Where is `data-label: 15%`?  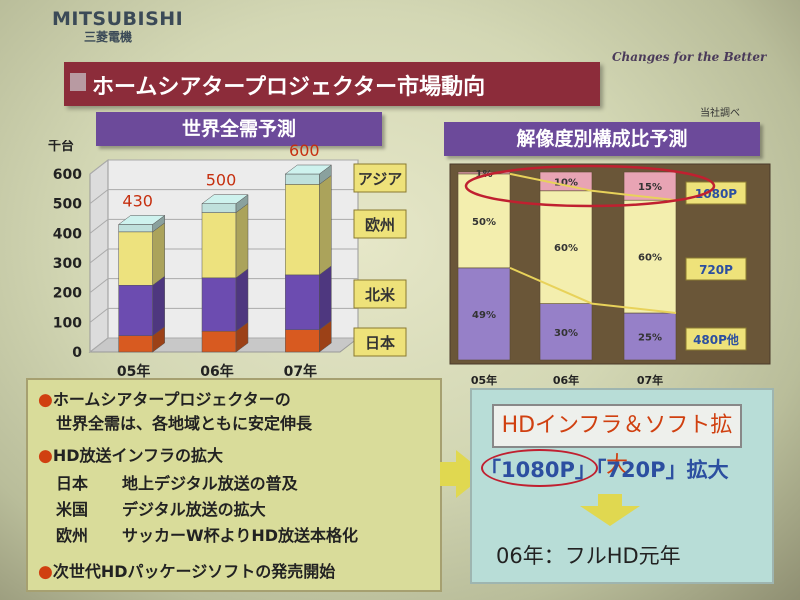 data-label: 15% is located at coordinates (650, 187).